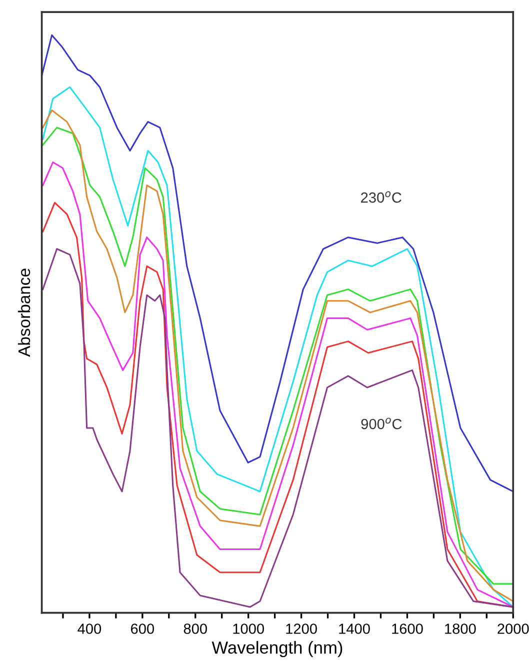 This screenshot has height=669, width=529. What do you see at coordinates (513, 629) in the screenshot?
I see `x-tick-label: 2000` at bounding box center [513, 629].